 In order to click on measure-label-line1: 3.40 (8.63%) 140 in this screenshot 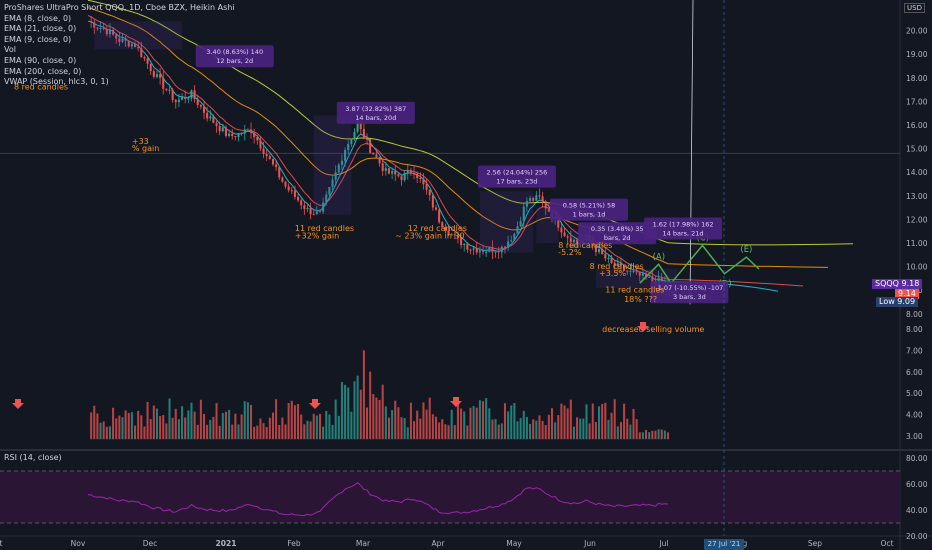, I will do `click(234, 52)`.